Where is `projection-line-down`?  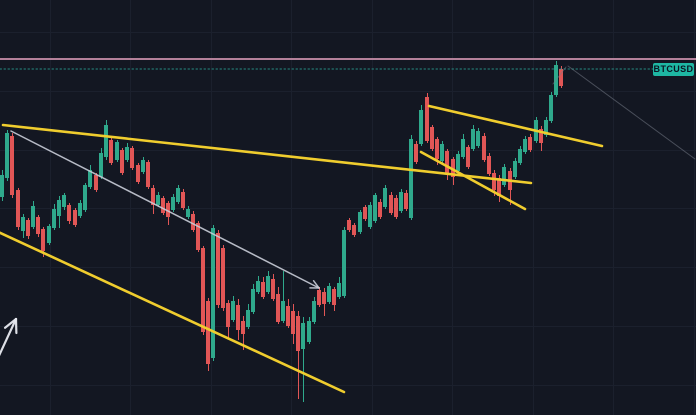 projection-line-down is located at coordinates (631, 112).